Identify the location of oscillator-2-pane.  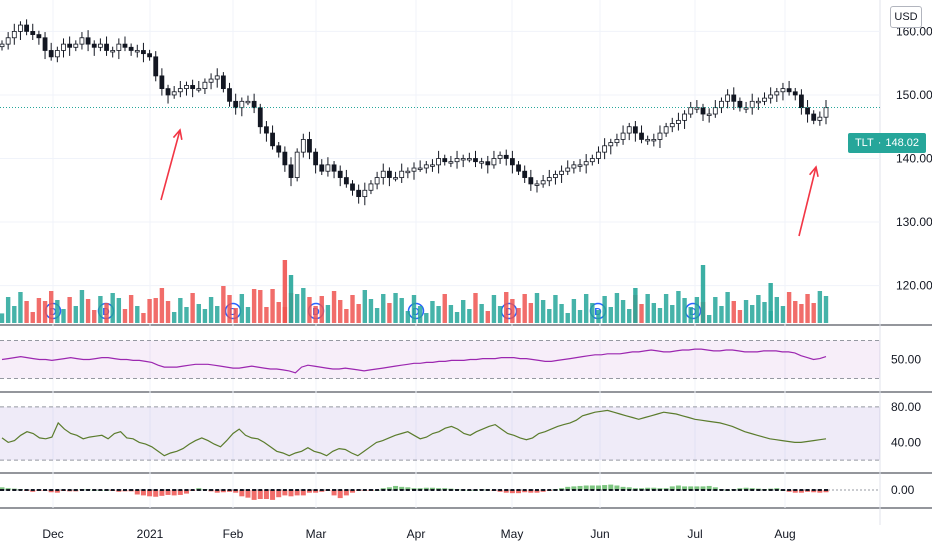
(440, 433).